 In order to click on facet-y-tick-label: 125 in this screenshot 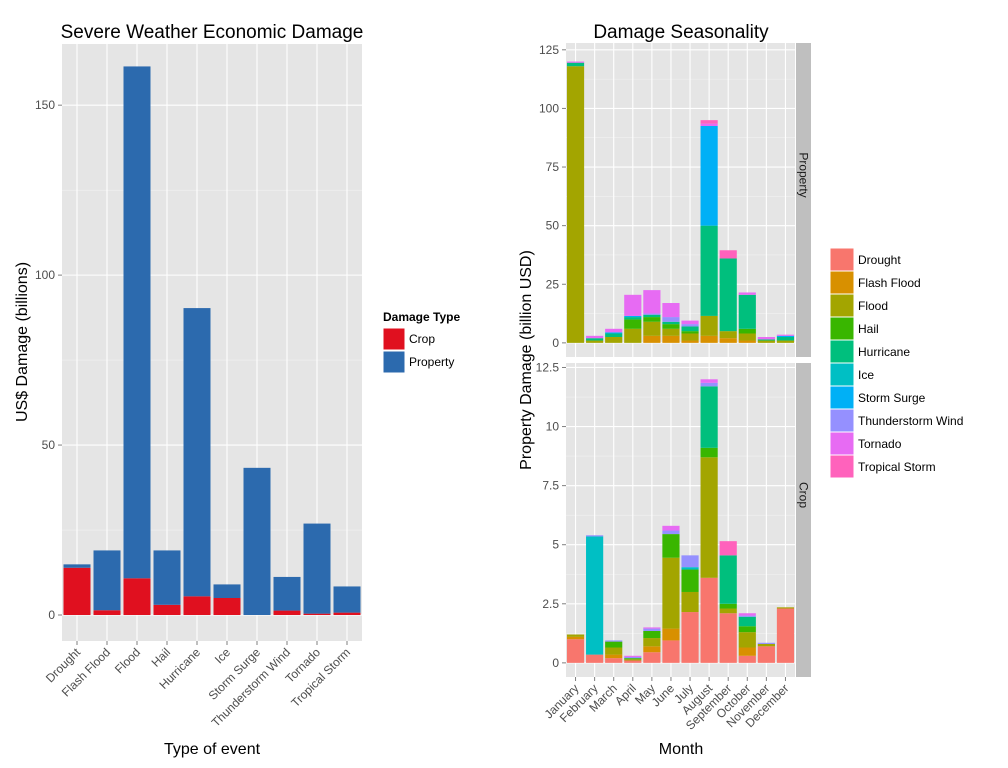, I will do `click(549, 50)`.